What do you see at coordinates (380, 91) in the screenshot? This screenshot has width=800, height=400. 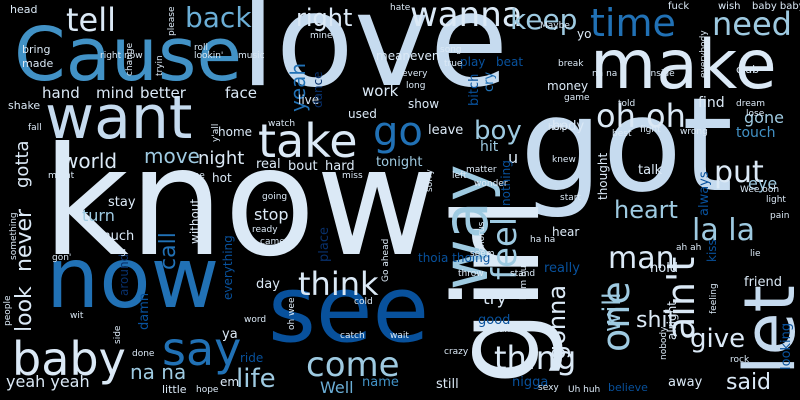 I see `word: work` at bounding box center [380, 91].